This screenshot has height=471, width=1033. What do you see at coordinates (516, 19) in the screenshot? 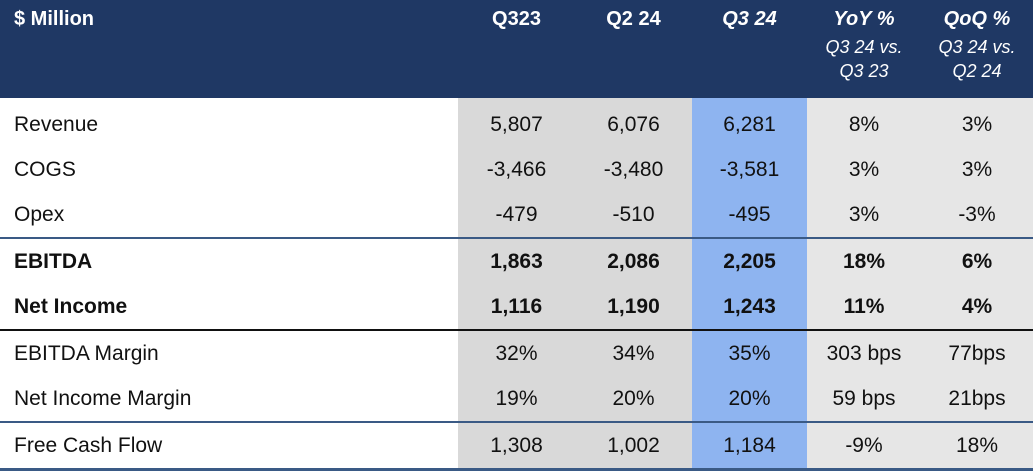
I see `header-col-label: Q323` at bounding box center [516, 19].